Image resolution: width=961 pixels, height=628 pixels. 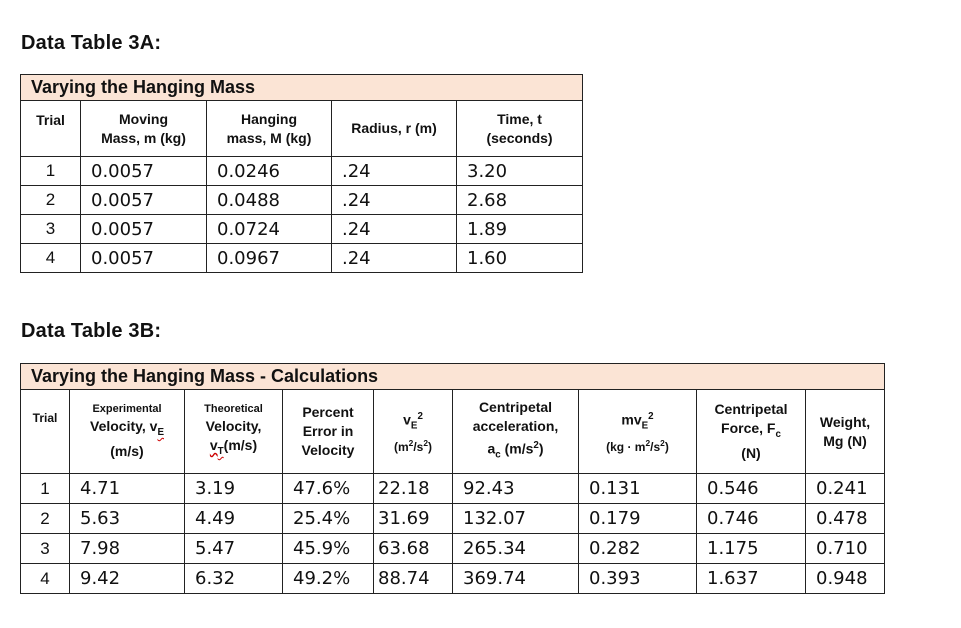 I want to click on header-moving-mass-line1: Moving, so click(x=143, y=118).